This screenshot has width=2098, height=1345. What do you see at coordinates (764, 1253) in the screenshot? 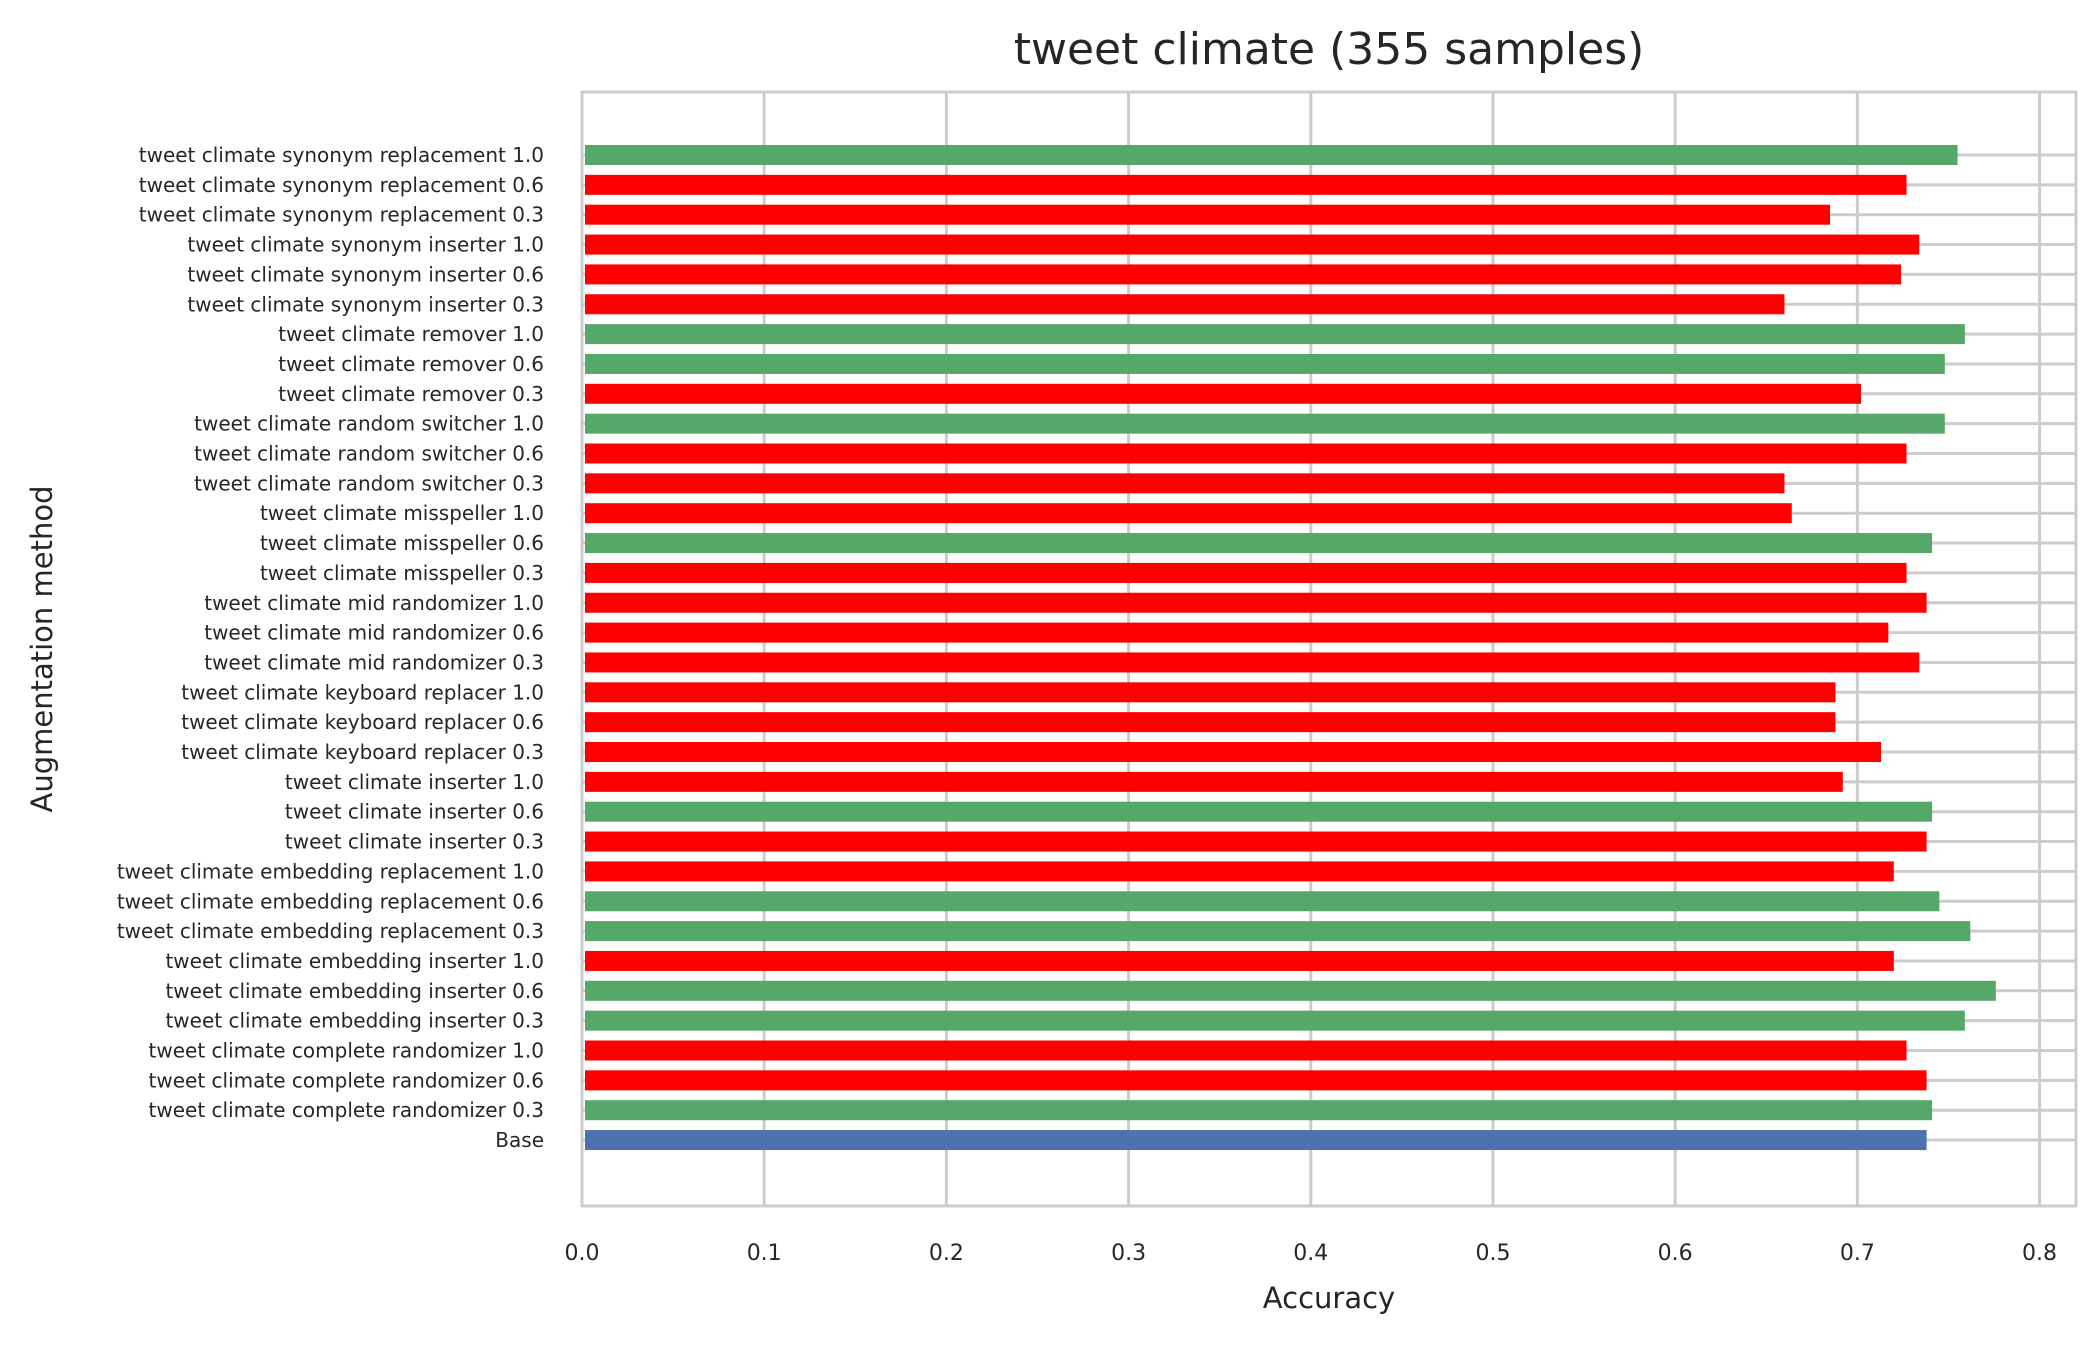
I see `x-tick-label: 0.1` at bounding box center [764, 1253].